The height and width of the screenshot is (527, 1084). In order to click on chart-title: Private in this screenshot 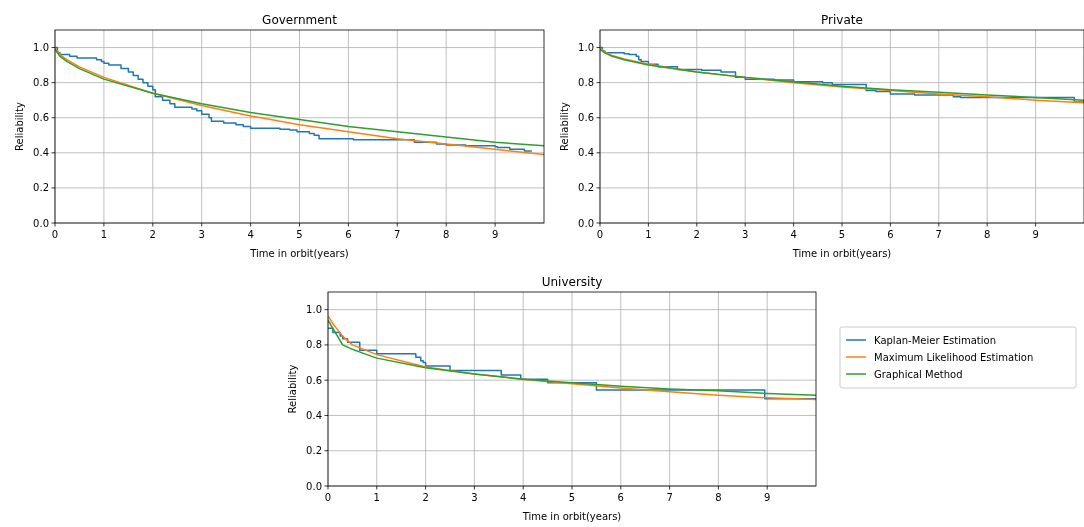, I will do `click(842, 20)`.